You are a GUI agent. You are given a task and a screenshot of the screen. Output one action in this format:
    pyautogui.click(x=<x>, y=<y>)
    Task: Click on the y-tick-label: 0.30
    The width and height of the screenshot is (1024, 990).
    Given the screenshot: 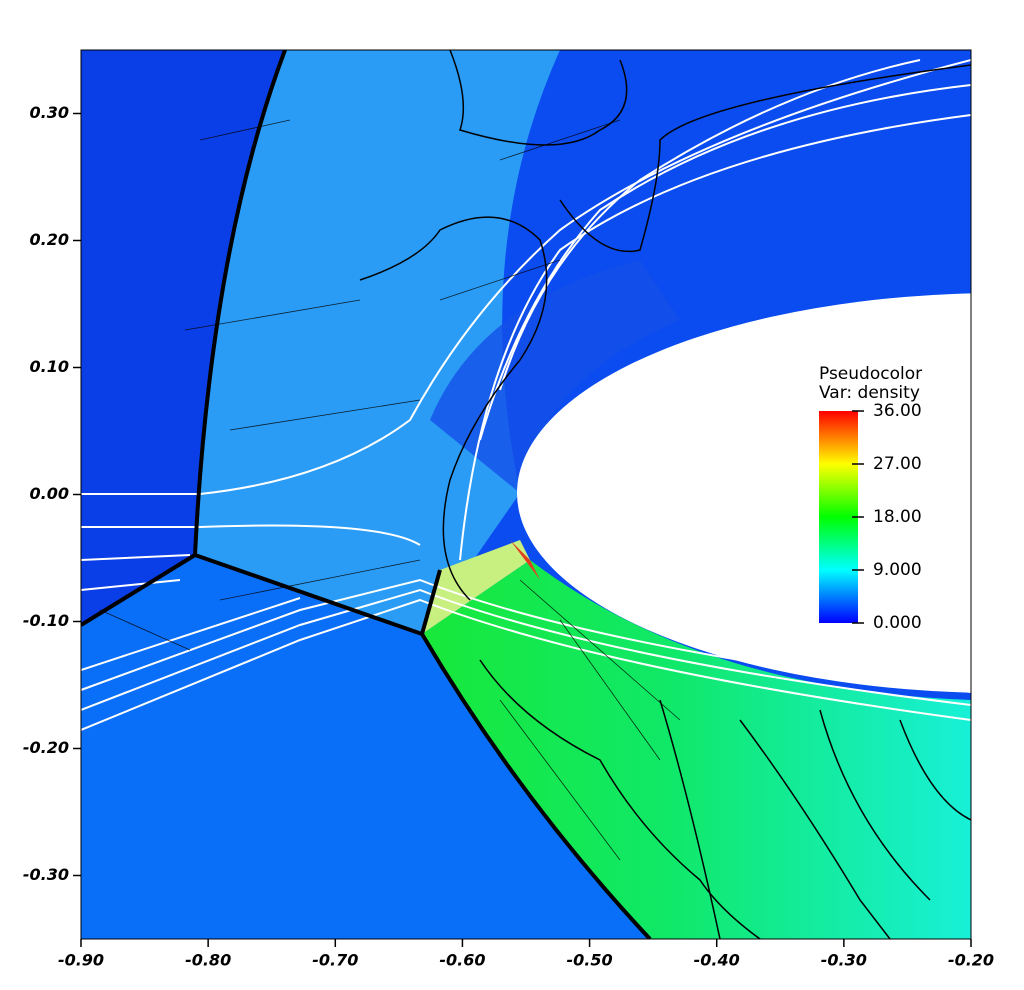 What is the action you would take?
    pyautogui.click(x=49, y=112)
    